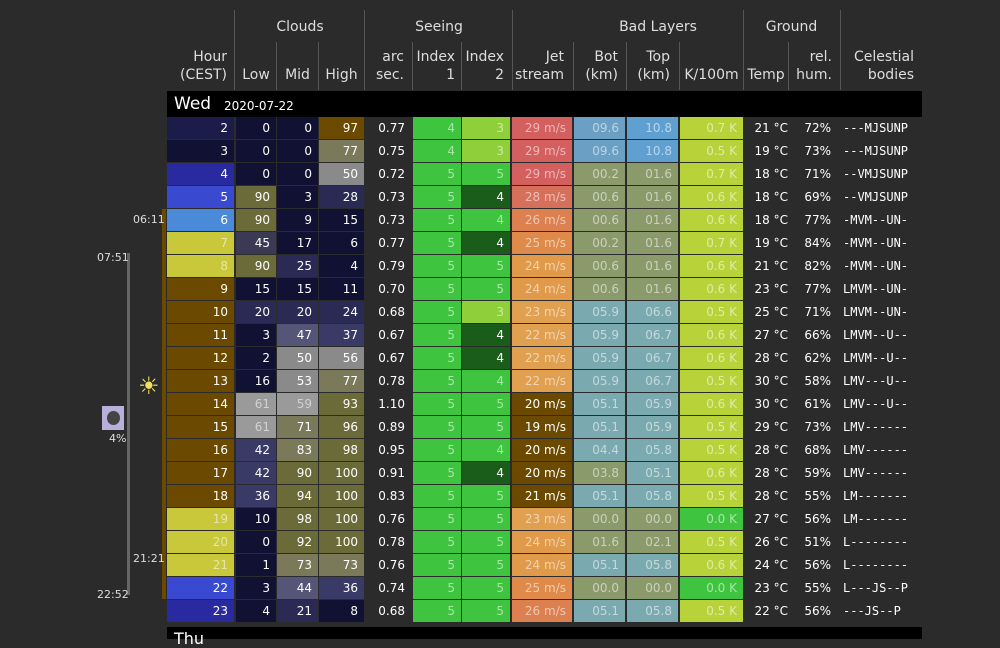 The width and height of the screenshot is (1000, 648). I want to click on seeing-arcsec-cell: 0.83, so click(391, 496).